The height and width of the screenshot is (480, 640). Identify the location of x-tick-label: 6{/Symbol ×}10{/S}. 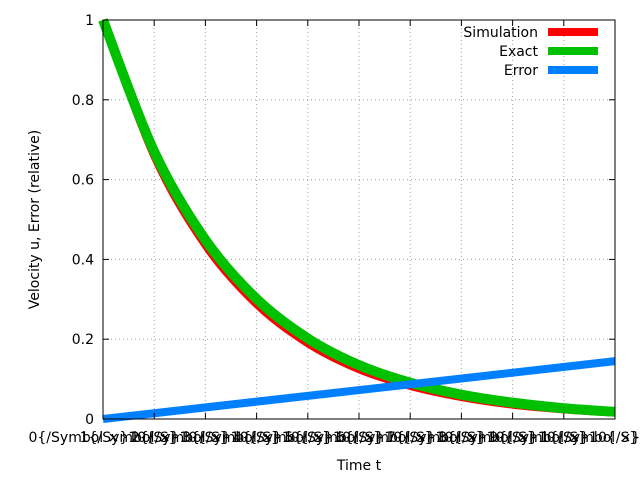
(410, 438).